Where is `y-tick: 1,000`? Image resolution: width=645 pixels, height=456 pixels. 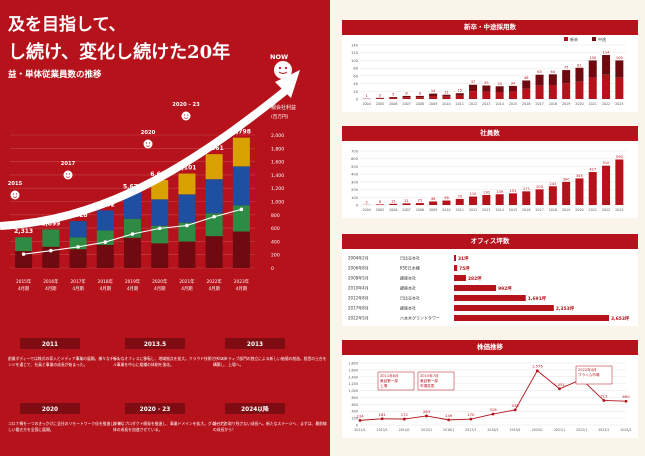 y-tick: 1,000 is located at coordinates (353, 391).